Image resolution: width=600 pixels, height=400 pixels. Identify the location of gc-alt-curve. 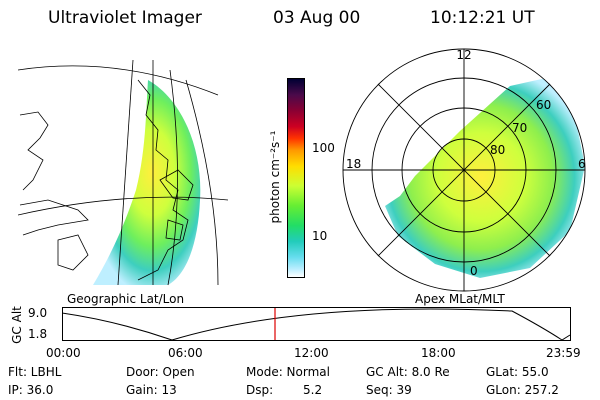
(316, 324).